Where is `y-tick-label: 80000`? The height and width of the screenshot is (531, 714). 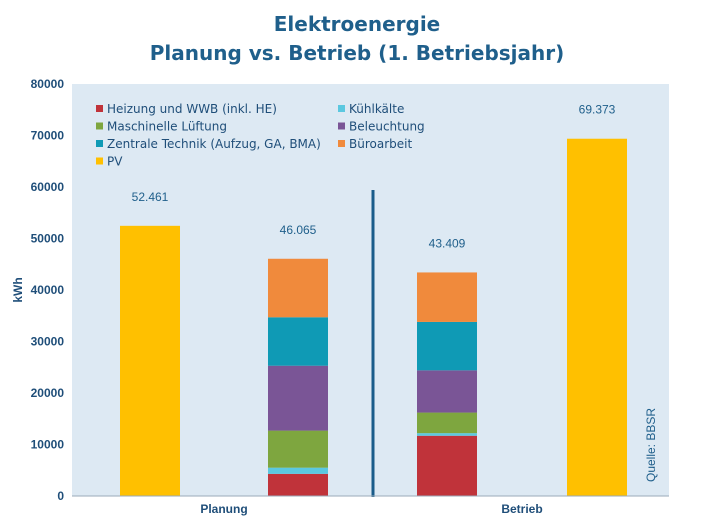 y-tick-label: 80000 is located at coordinates (48, 84).